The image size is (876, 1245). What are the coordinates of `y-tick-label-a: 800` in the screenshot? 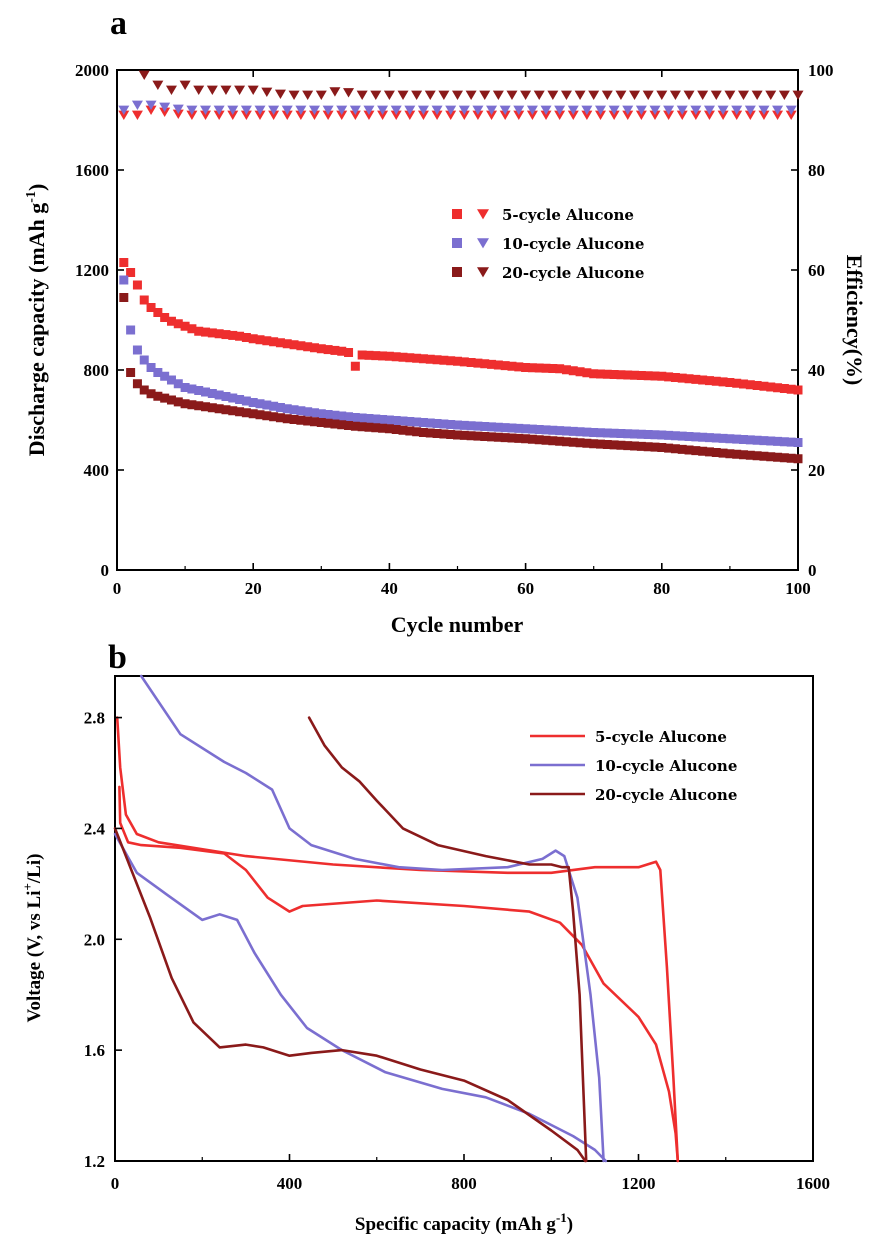 It's located at (97, 370).